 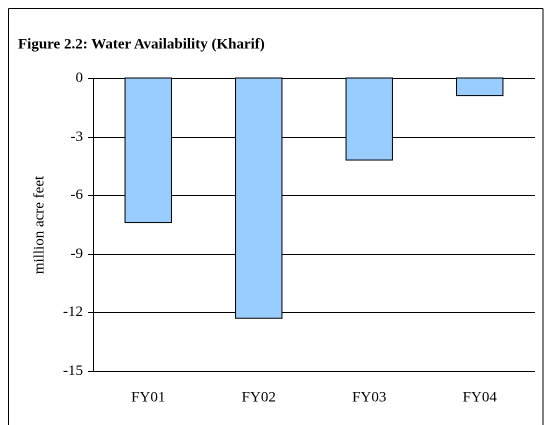 What do you see at coordinates (80, 78) in the screenshot?
I see `y-tick-label: 0` at bounding box center [80, 78].